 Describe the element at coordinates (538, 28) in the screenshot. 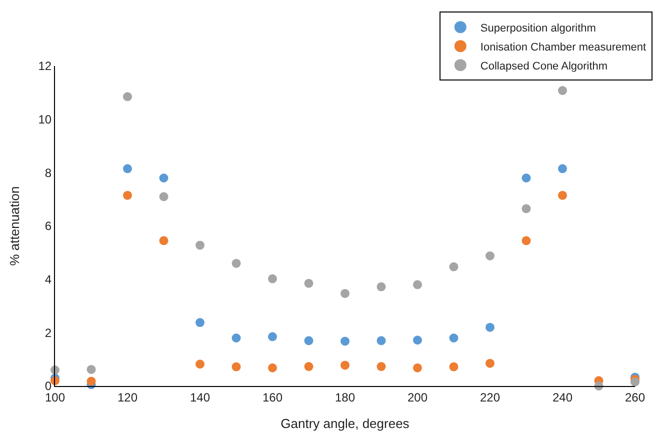

I see `legend-label: Superposition algorithm` at that location.